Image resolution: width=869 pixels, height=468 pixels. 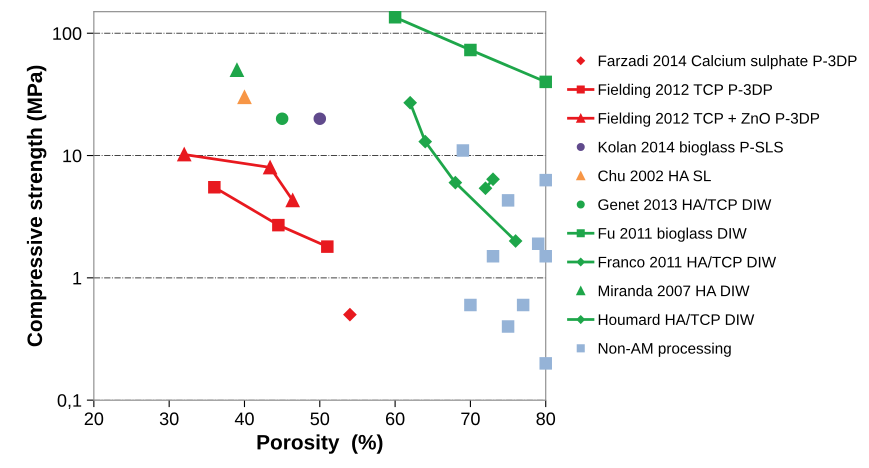 I want to click on x-tick-label: 70, so click(x=470, y=419).